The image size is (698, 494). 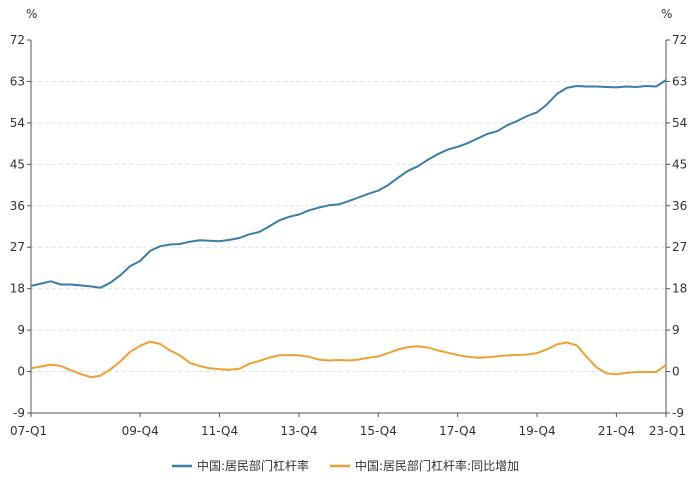 What do you see at coordinates (219, 431) in the screenshot?
I see `x-tick-label: 11-Q4` at bounding box center [219, 431].